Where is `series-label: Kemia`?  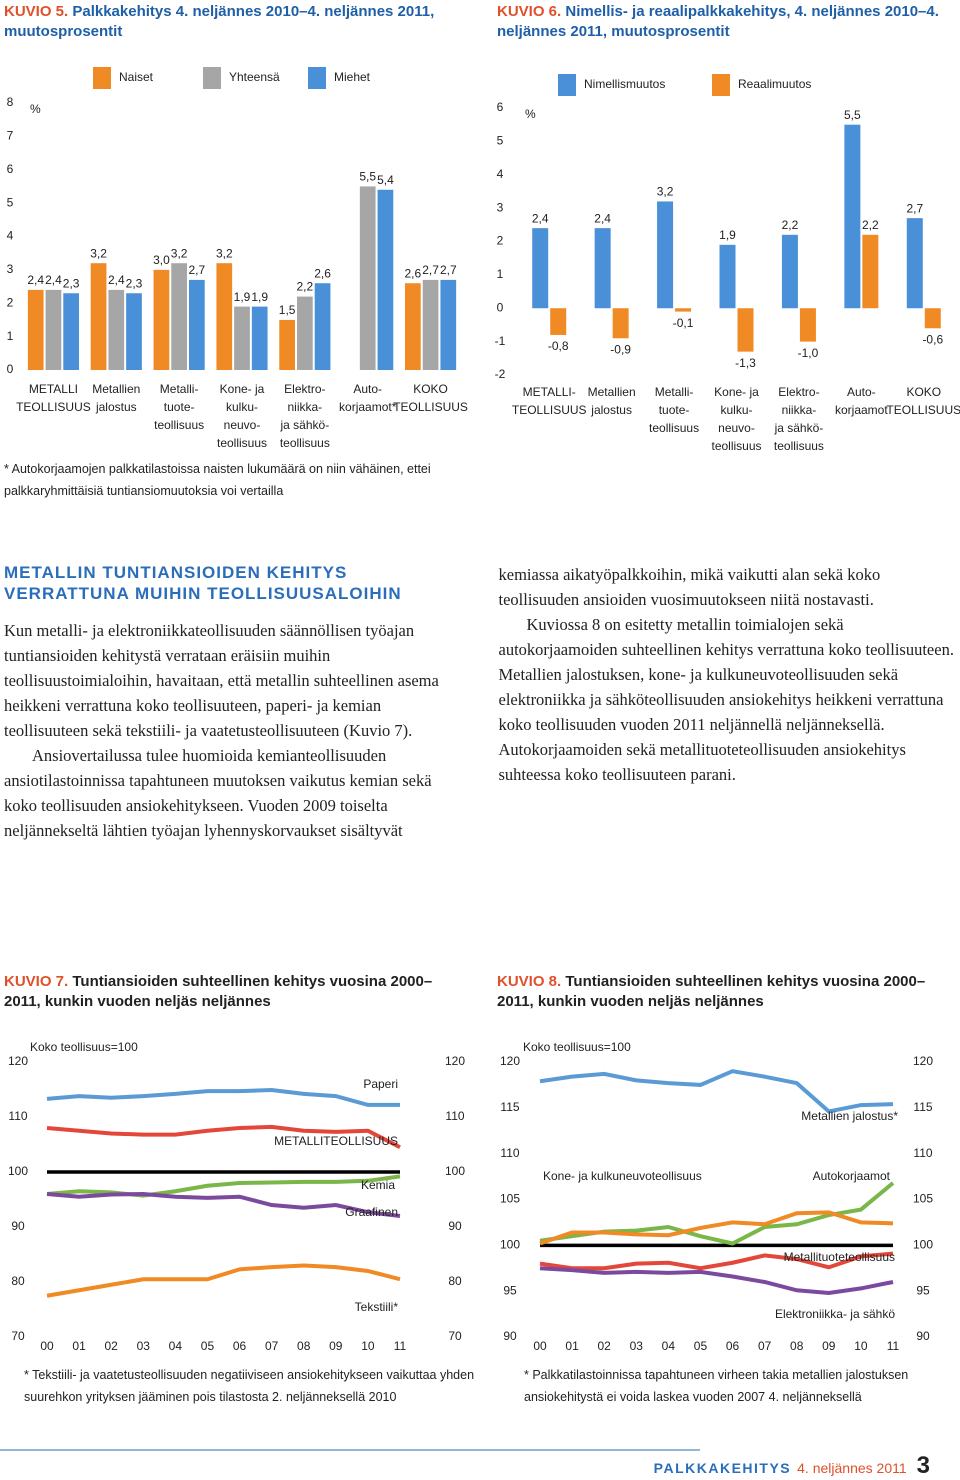
series-label: Kemia is located at coordinates (378, 1185).